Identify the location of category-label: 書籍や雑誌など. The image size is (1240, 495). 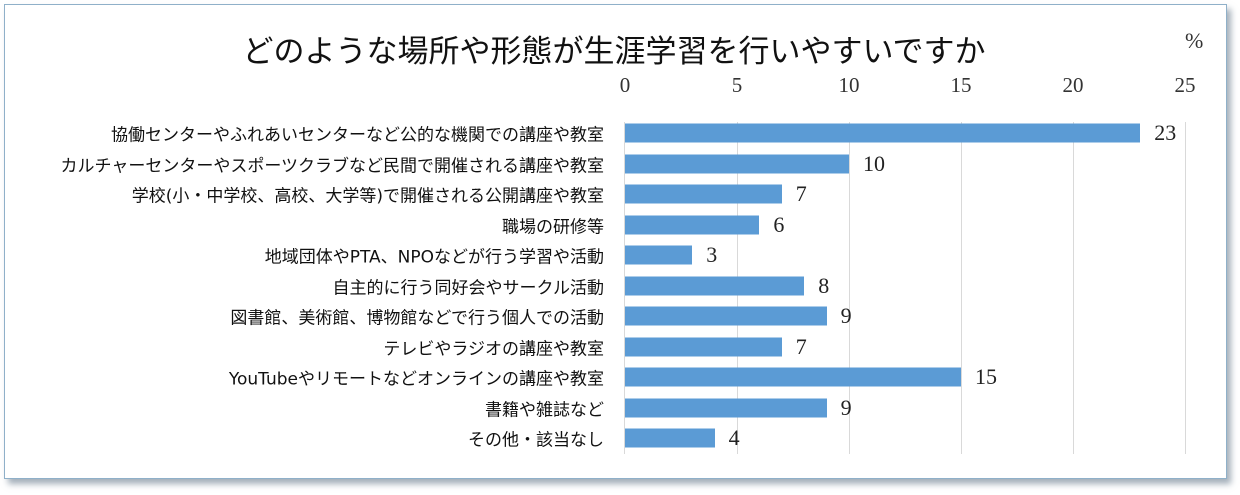
(544, 410).